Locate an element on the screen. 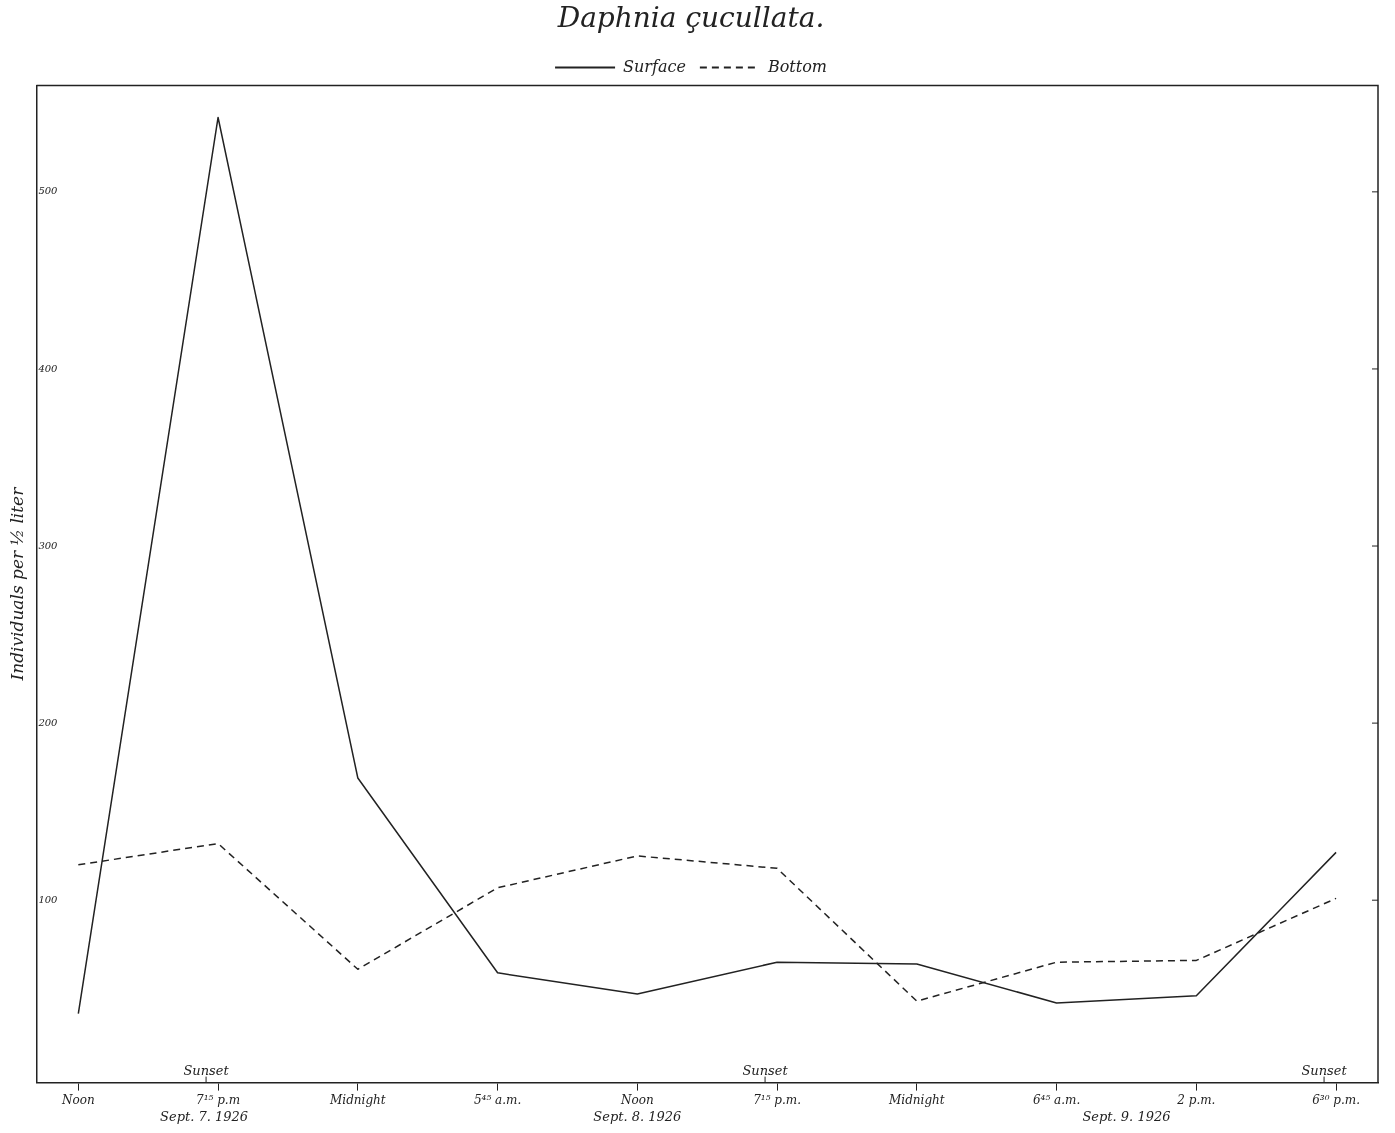 The width and height of the screenshot is (1395, 1133). x-tick-label: 2 p.m. is located at coordinates (1196, 1099).